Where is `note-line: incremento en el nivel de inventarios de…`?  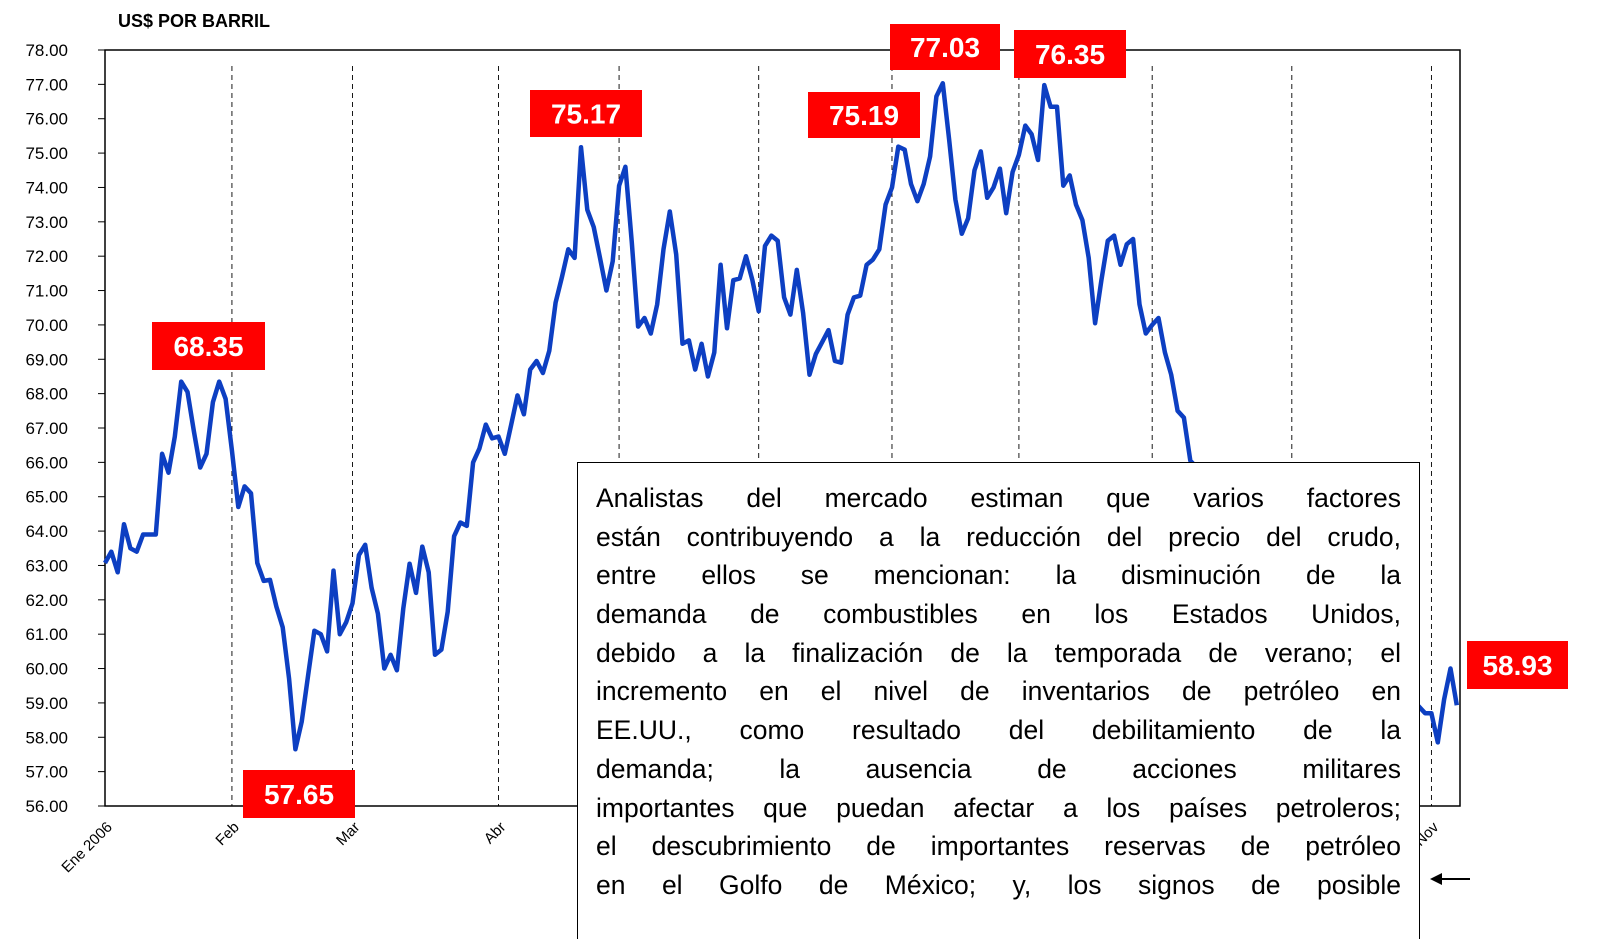
note-line: incremento en el nivel de inventarios de… is located at coordinates (998, 691).